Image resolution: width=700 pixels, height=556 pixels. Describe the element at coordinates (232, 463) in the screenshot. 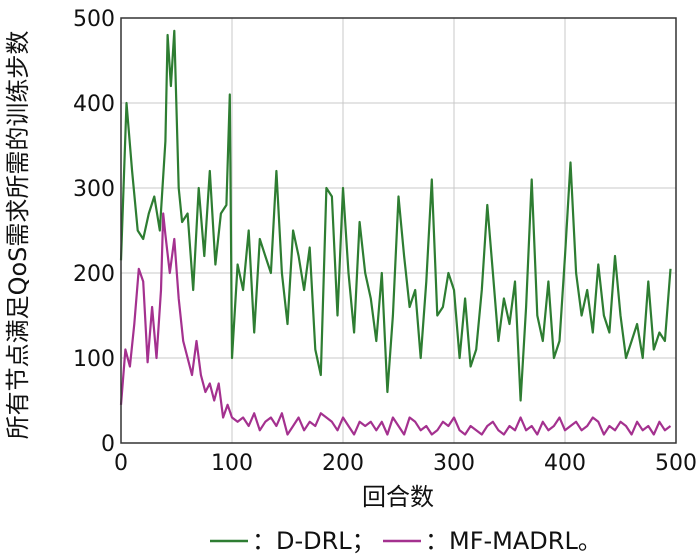

I see `x-tick-label: 100` at that location.